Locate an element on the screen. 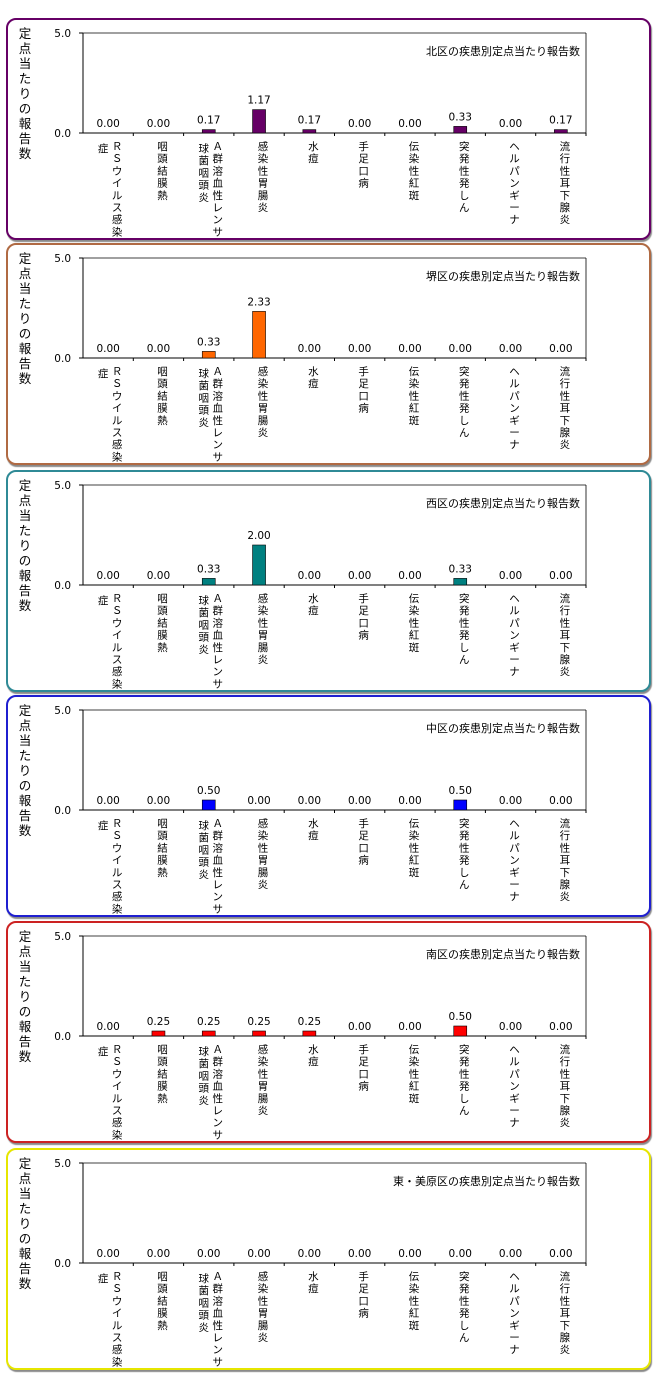  chart-title: 中区の疾患別定点当たり報告数 is located at coordinates (503, 728).